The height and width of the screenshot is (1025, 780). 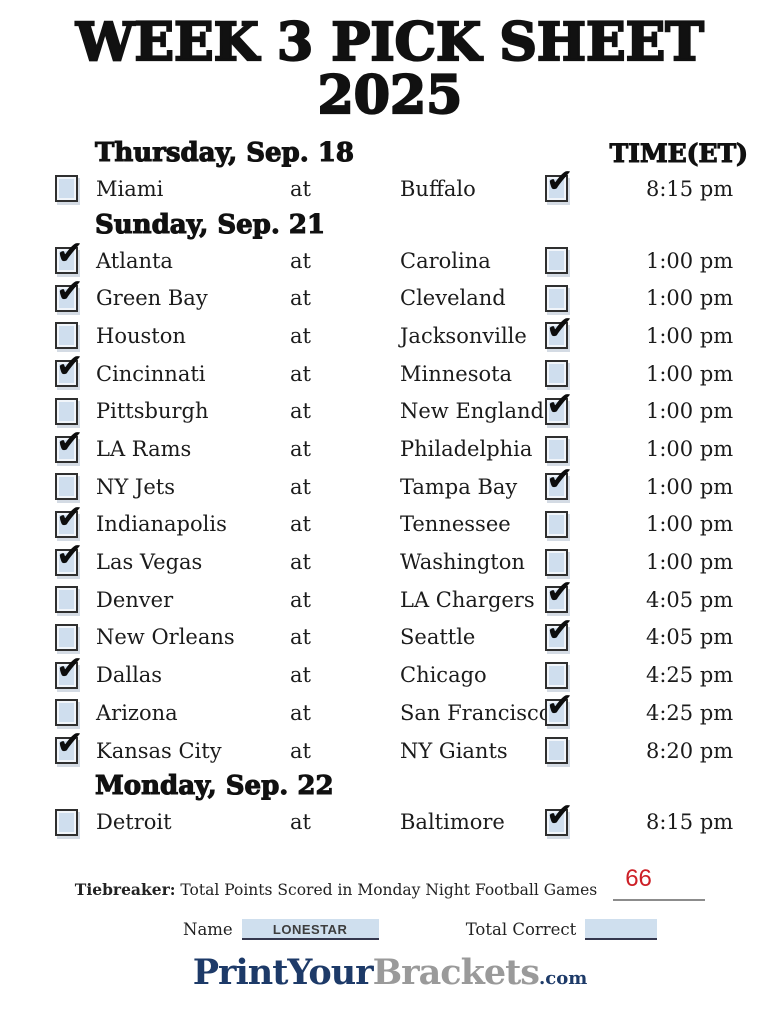 What do you see at coordinates (467, 599) in the screenshot?
I see `home-team-label: LA Chargers` at bounding box center [467, 599].